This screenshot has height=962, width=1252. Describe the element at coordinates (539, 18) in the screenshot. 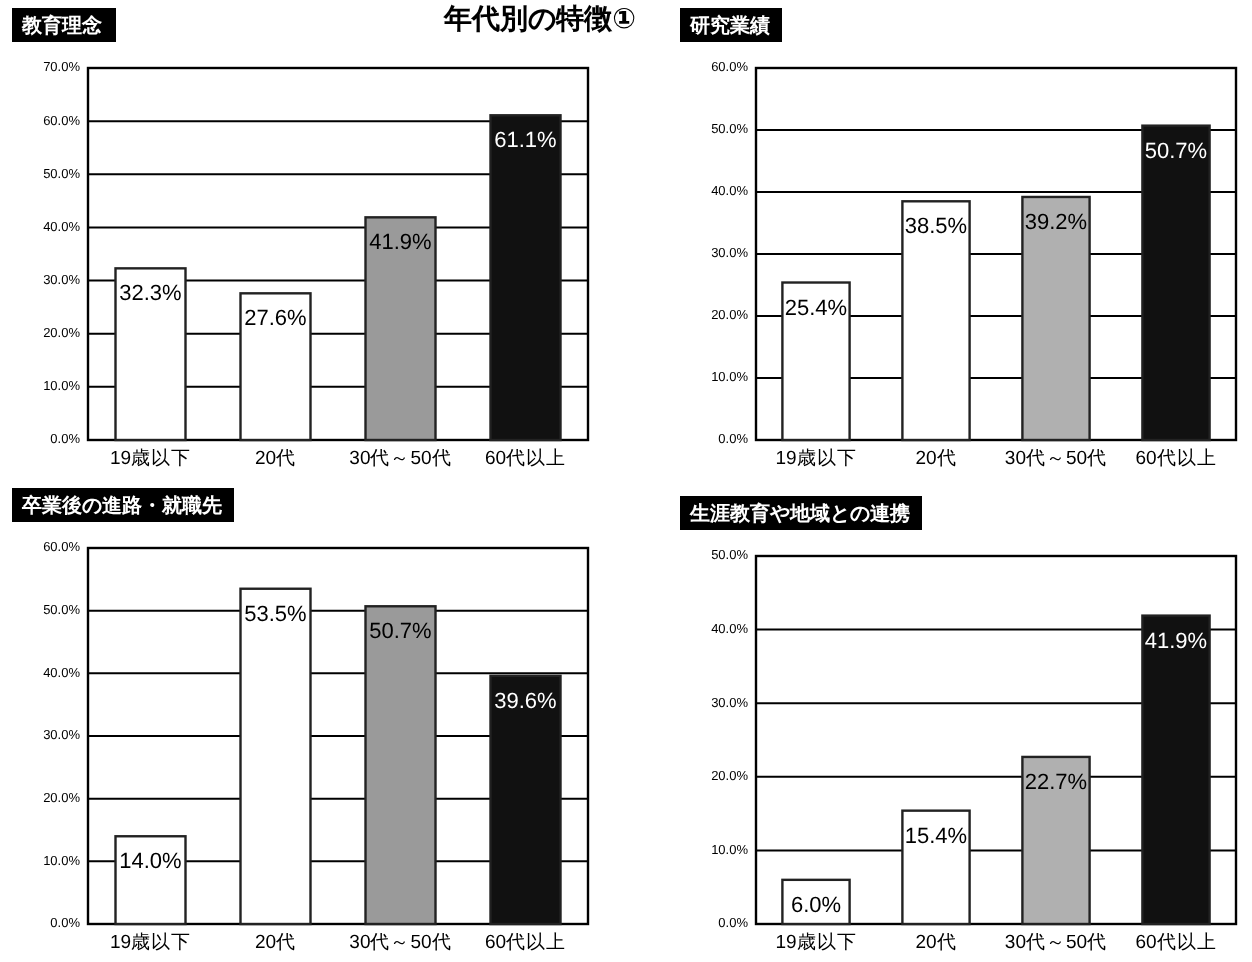

I see `text: 年代別の特徴①` at that location.